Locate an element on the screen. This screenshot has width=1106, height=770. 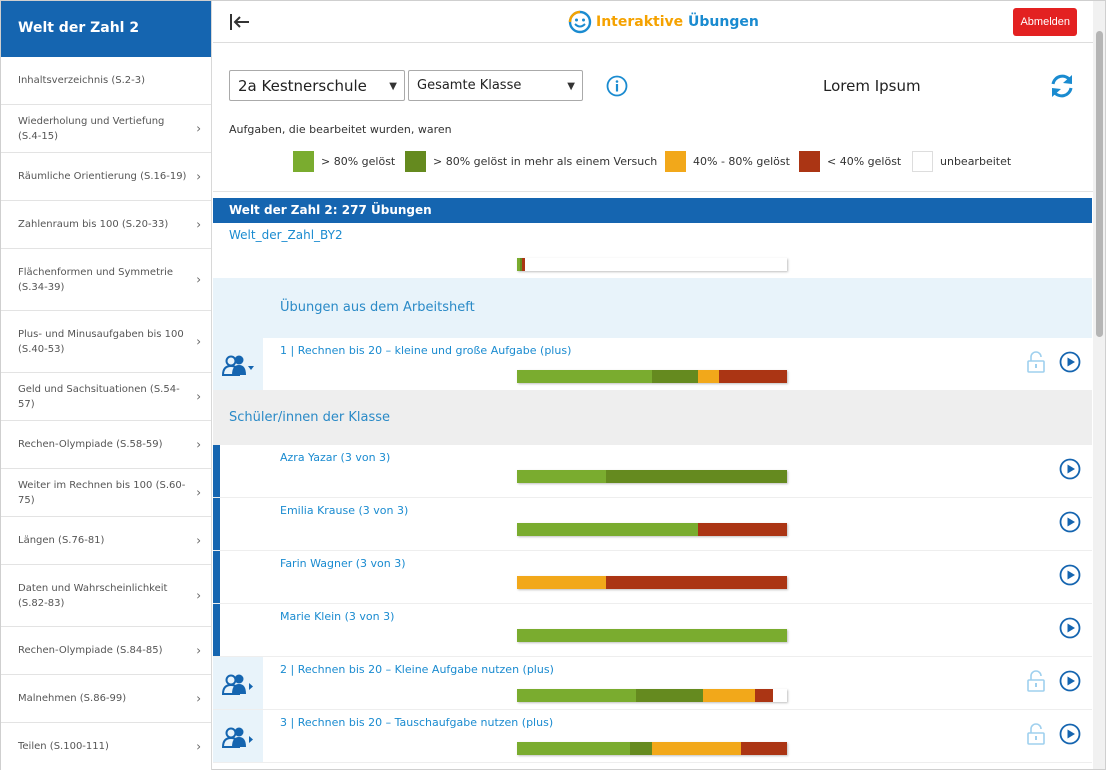
legend-item-low: < 40% gelöst is located at coordinates (850, 161).